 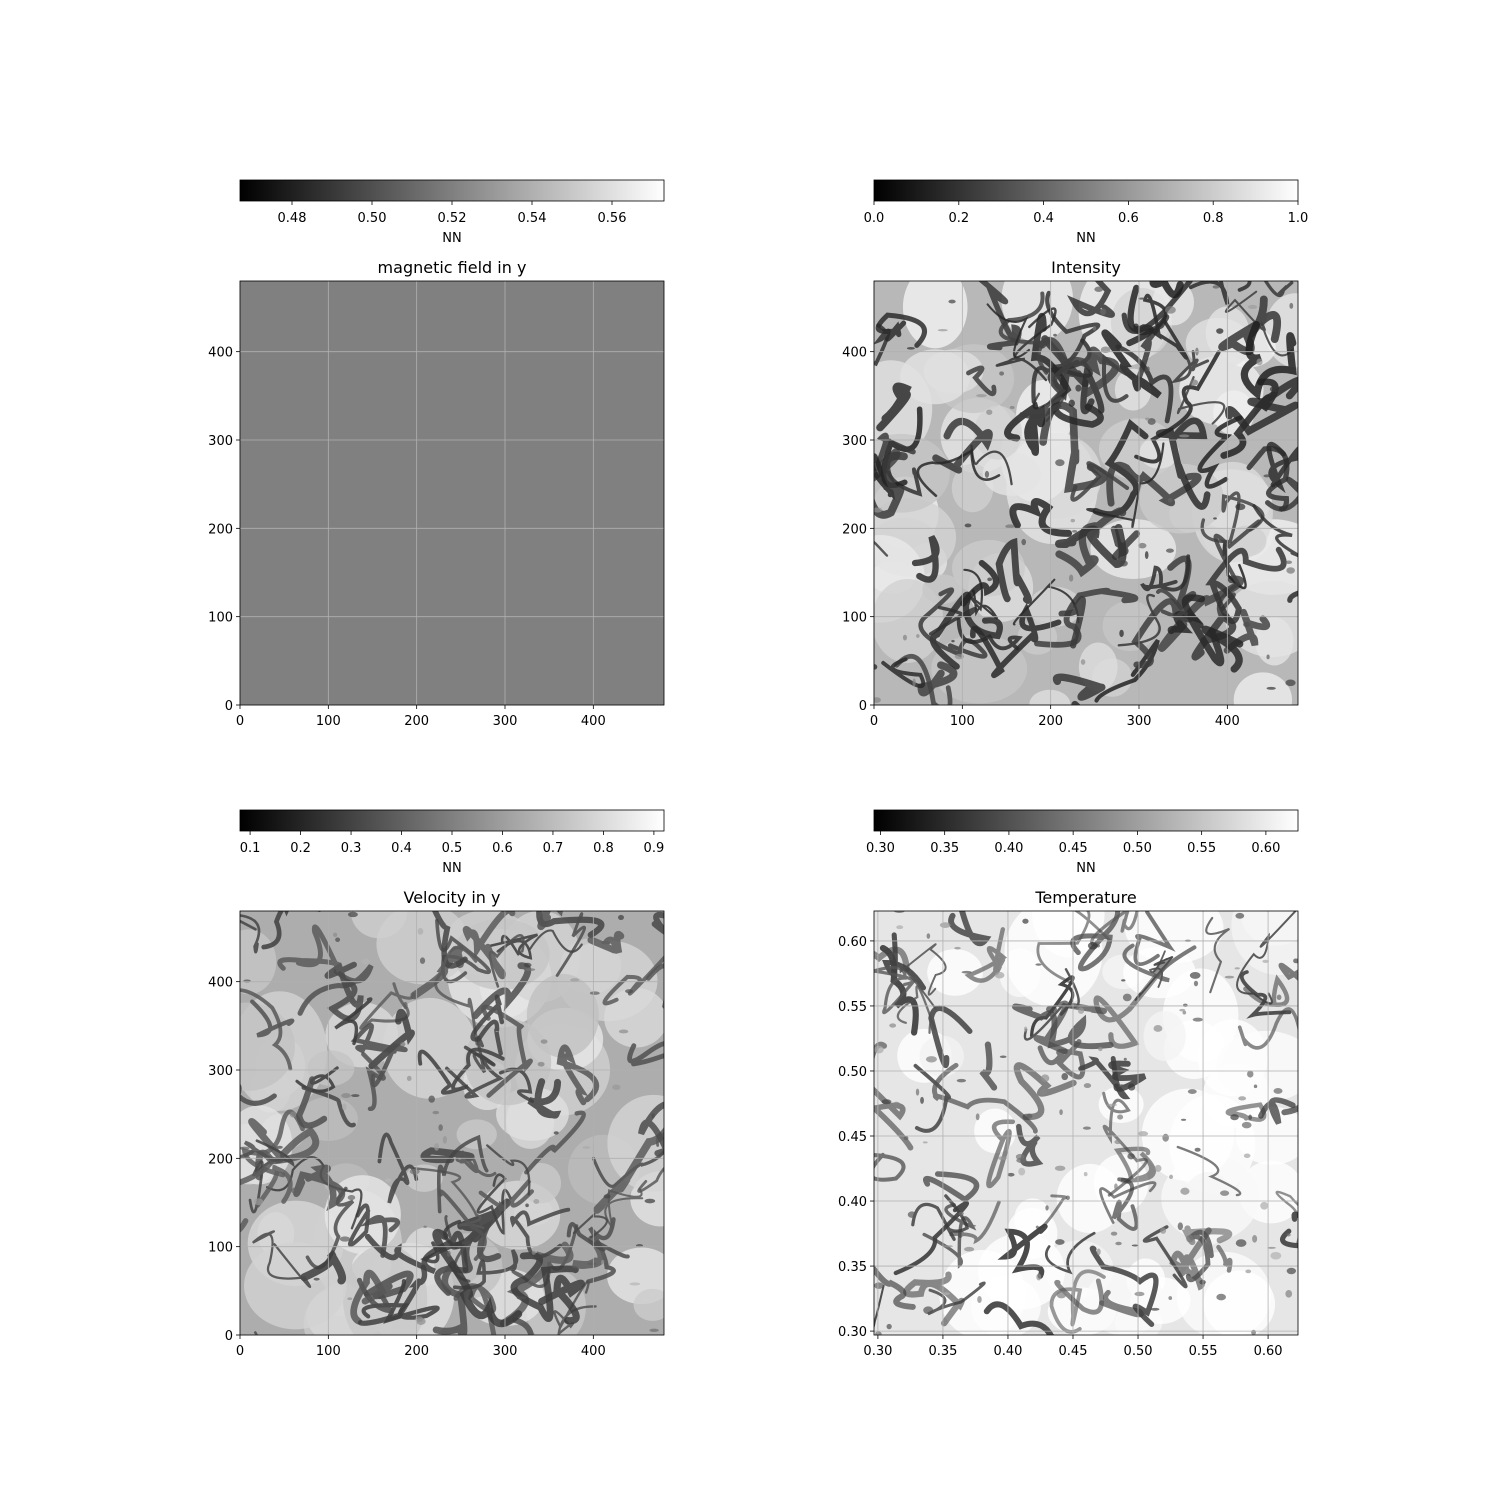 I want to click on colorbar-tick-label: 0.60, so click(x=1265, y=848).